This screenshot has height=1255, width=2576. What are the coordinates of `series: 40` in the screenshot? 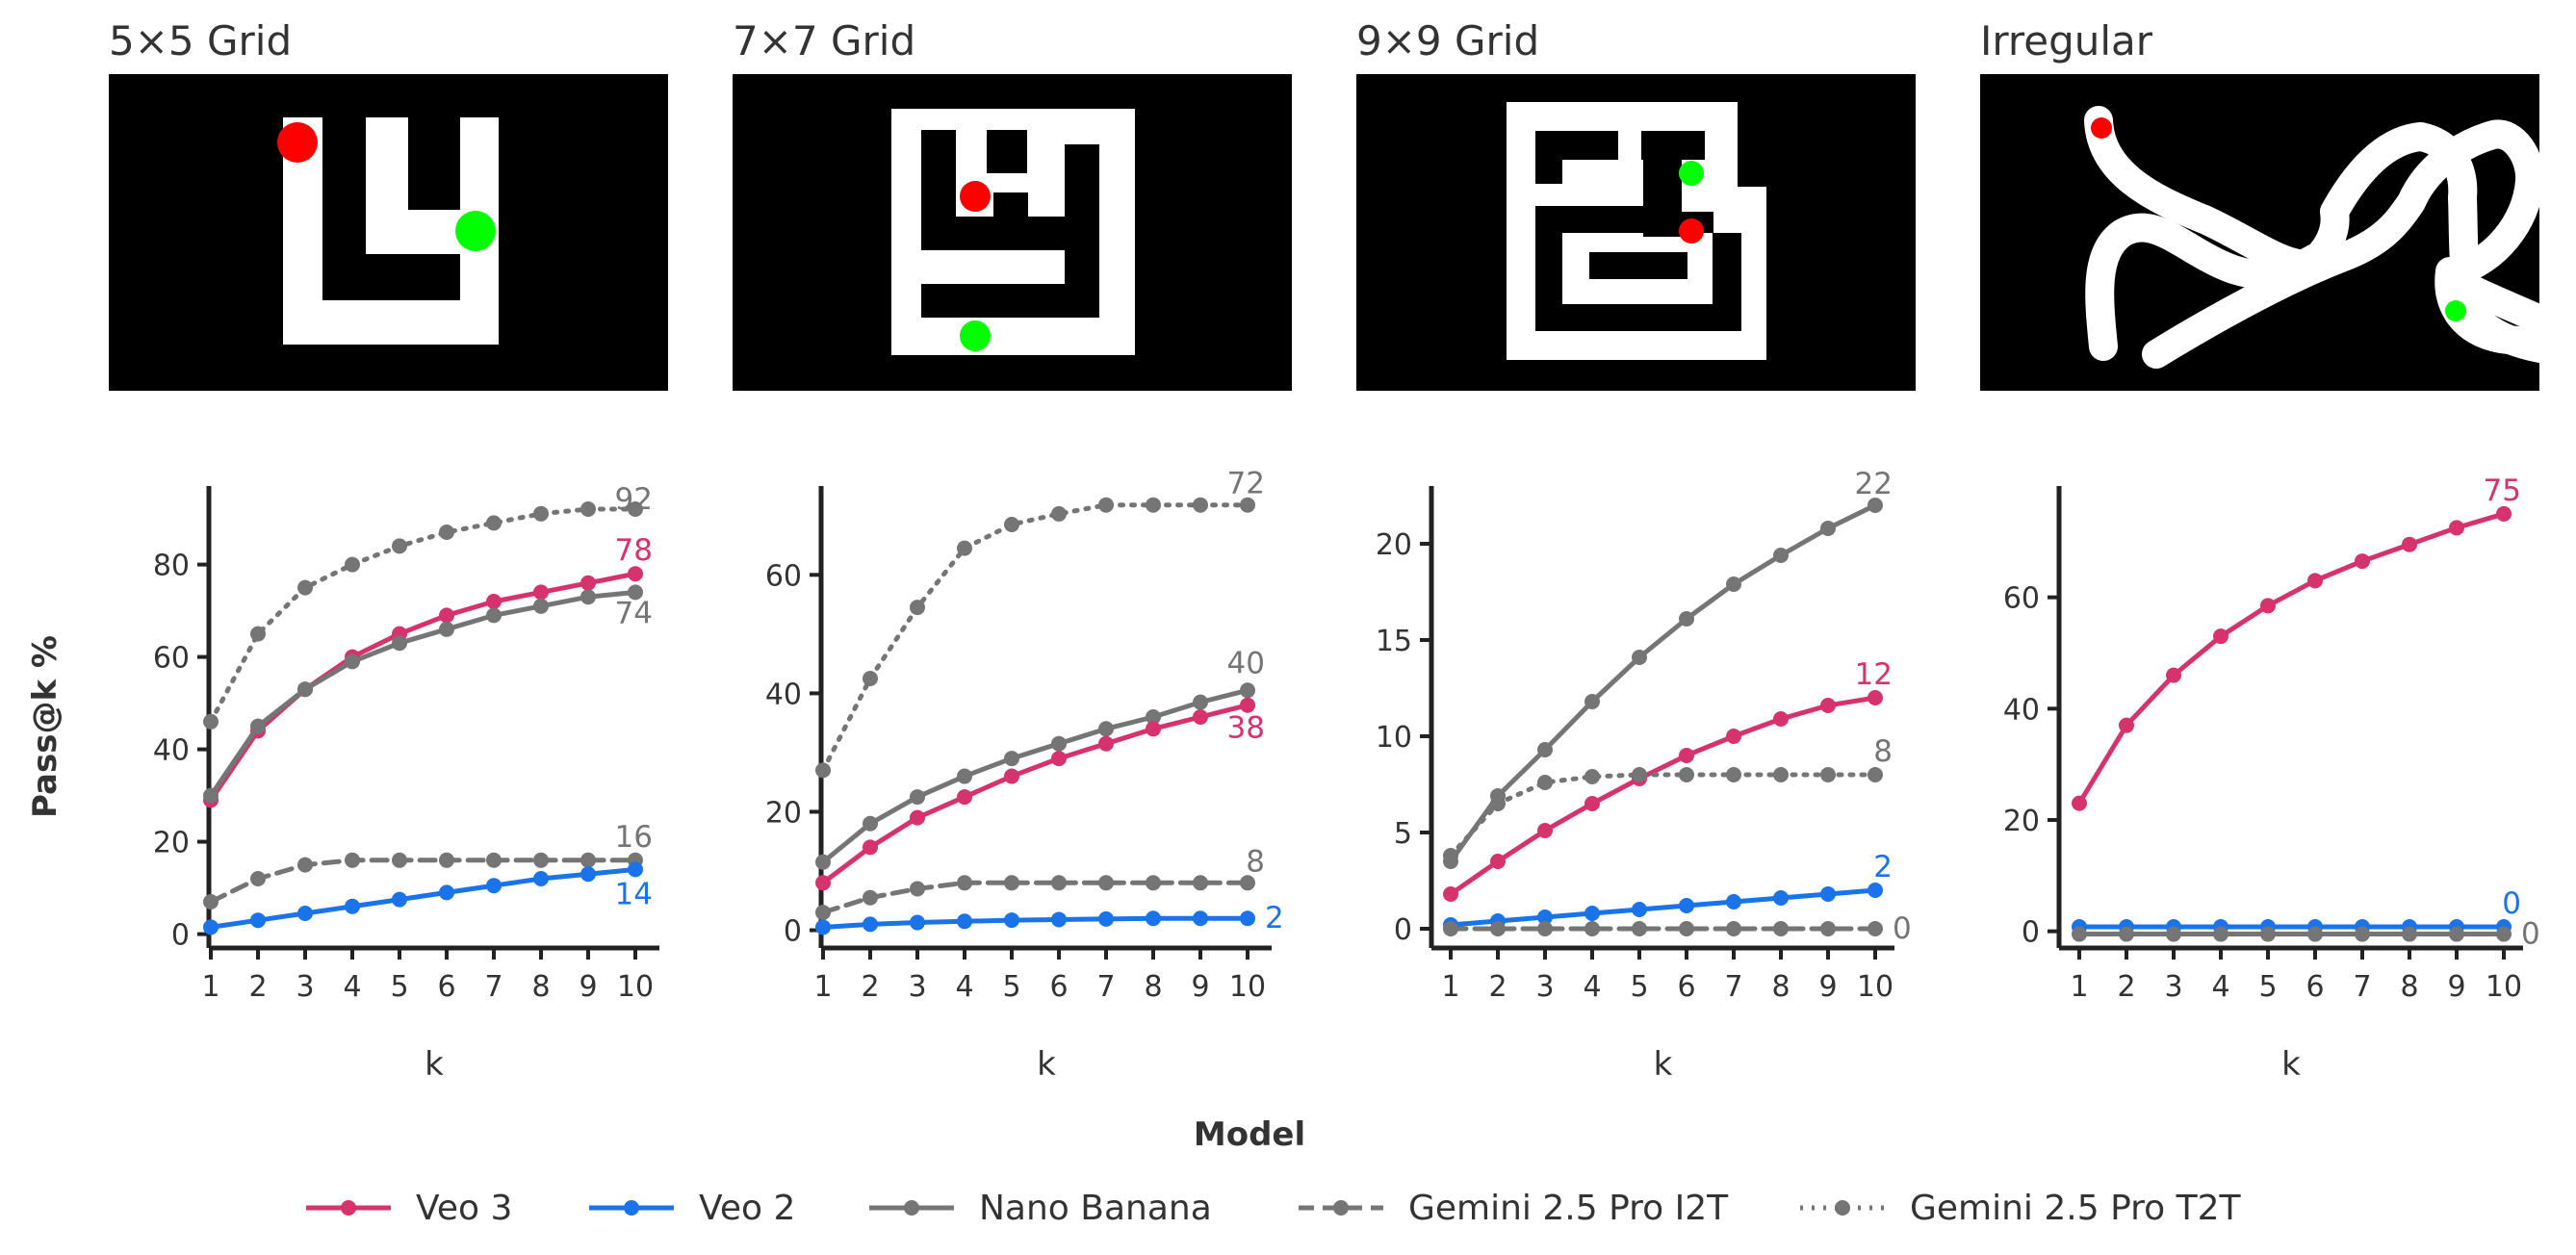 It's located at (1040, 758).